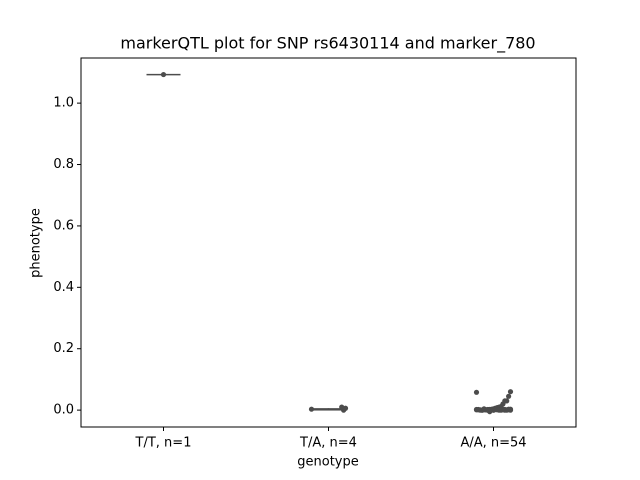  I want to click on x-tick-label: T/T, n=1, so click(163, 443).